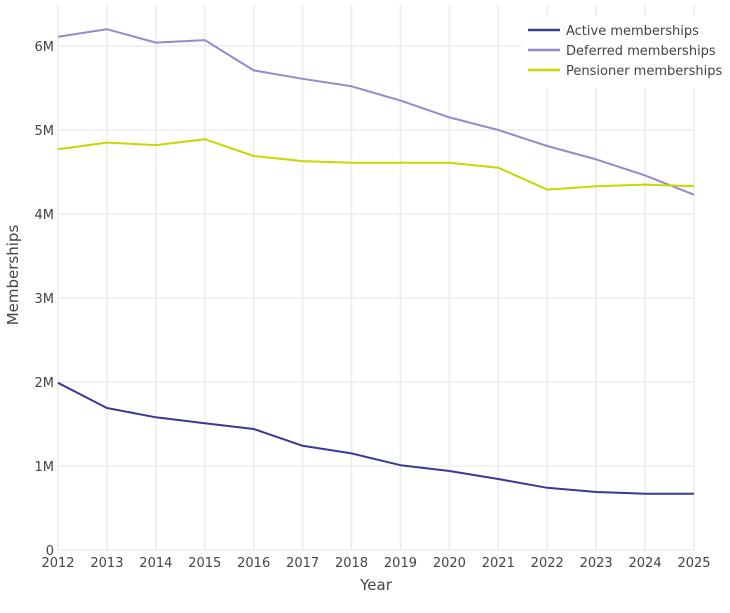 This screenshot has height=613, width=730. Describe the element at coordinates (376, 585) in the screenshot. I see `x-axis-label: Year` at that location.